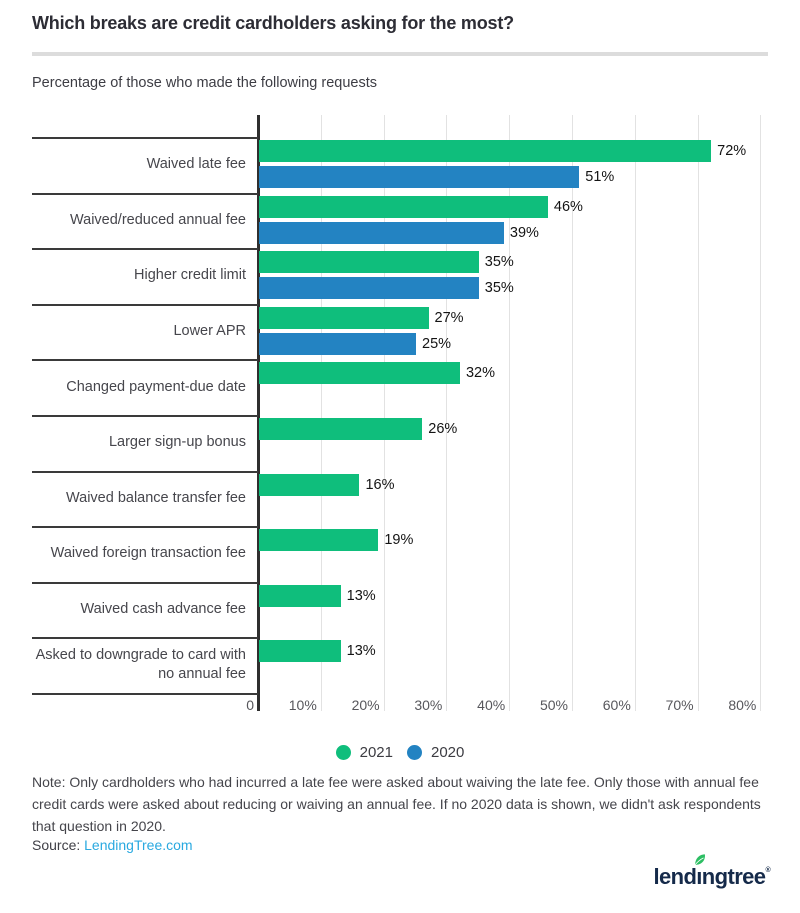 The image size is (800, 913). What do you see at coordinates (400, 752) in the screenshot?
I see `chart-legend: 2021 2020` at bounding box center [400, 752].